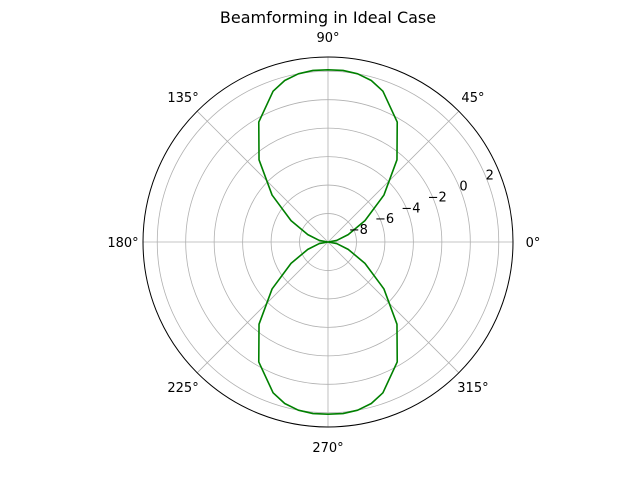 This screenshot has height=480, width=640. What do you see at coordinates (327, 448) in the screenshot?
I see `angle-tick-label: 270°` at bounding box center [327, 448].